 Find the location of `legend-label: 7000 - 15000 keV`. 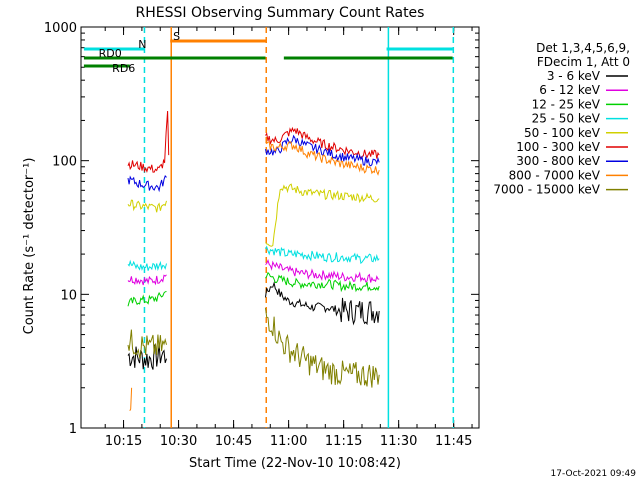

legend-label: 7000 - 15000 keV is located at coordinates (546, 190).